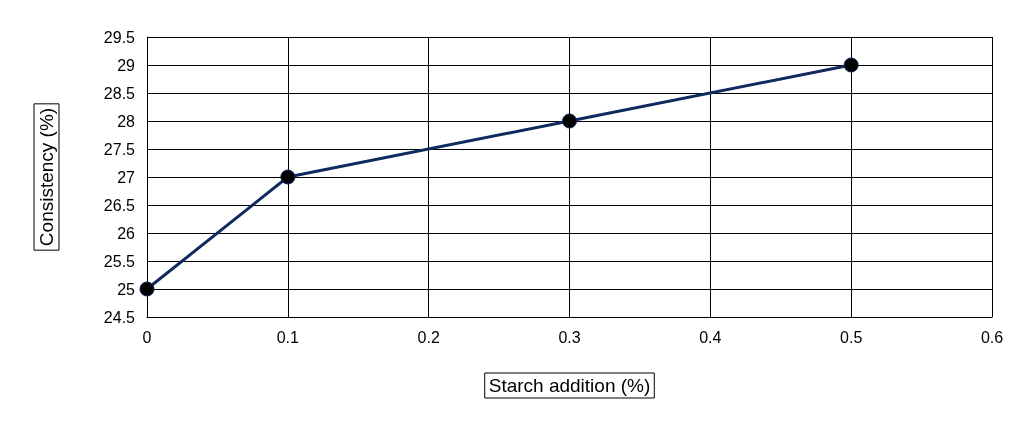 This screenshot has height=430, width=1016. I want to click on x-tick-label: 0.2, so click(428, 337).